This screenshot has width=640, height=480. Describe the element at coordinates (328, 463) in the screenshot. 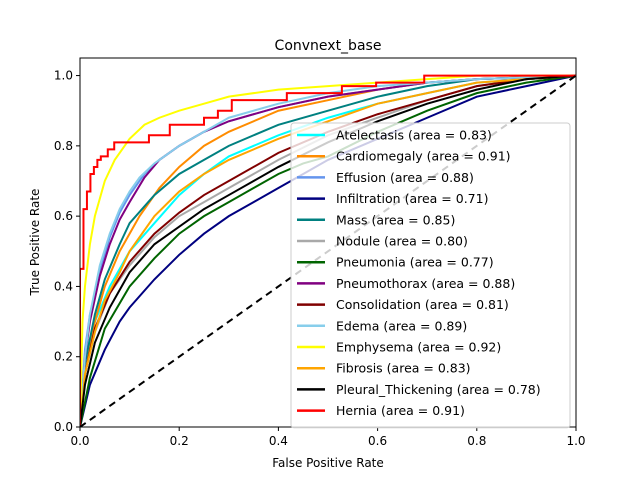

I see `x-axis-label: False Positive Rate` at that location.